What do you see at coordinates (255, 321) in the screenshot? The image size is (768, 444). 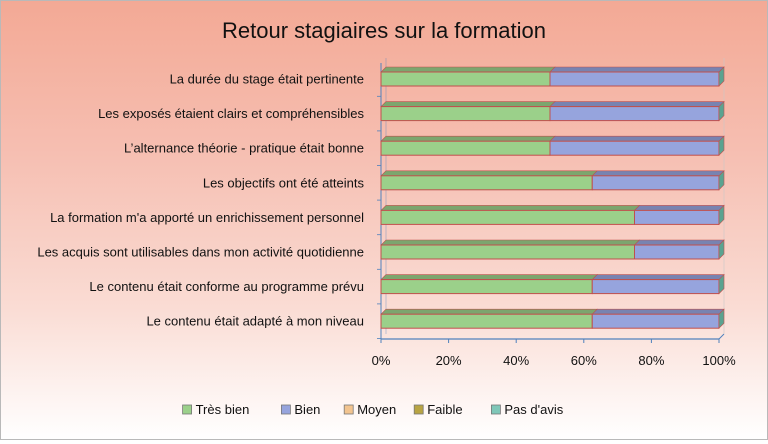 I see `category-label: Le contenu était adapté à mon niveau` at bounding box center [255, 321].